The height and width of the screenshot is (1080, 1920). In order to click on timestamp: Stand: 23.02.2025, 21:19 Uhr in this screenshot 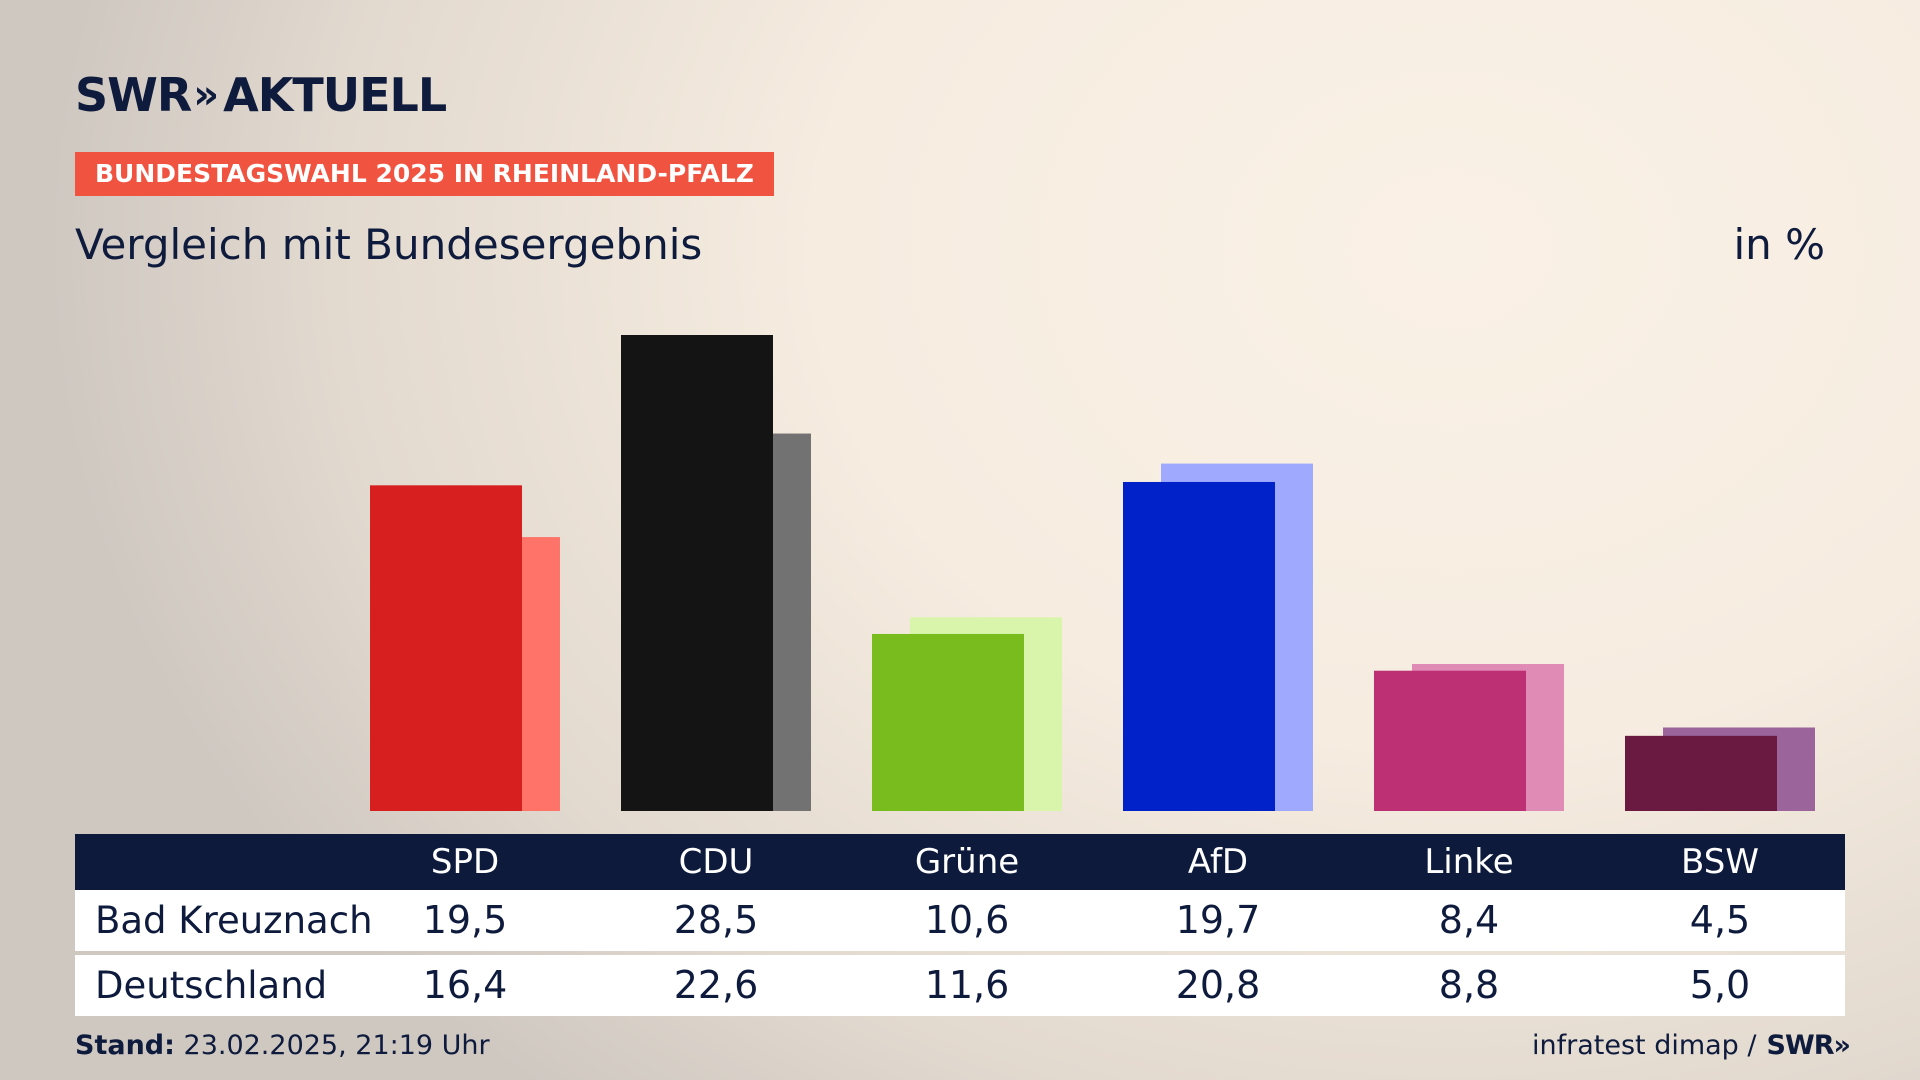, I will do `click(282, 1045)`.